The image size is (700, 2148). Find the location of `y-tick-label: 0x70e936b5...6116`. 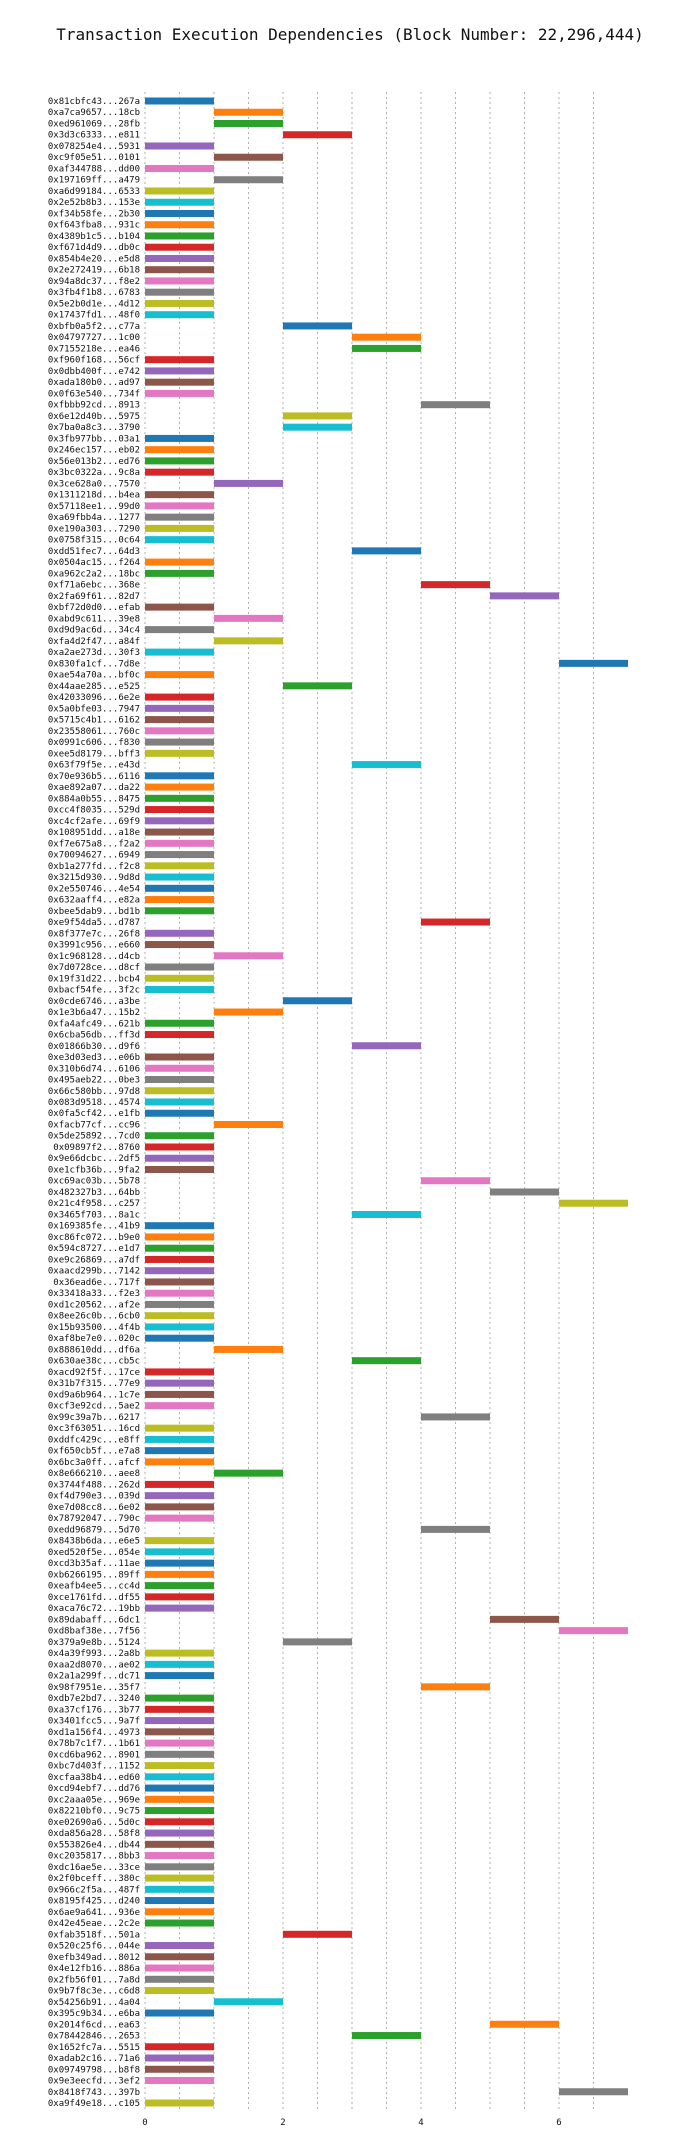

y-tick-label: 0x70e936b5...6116 is located at coordinates (94, 777).